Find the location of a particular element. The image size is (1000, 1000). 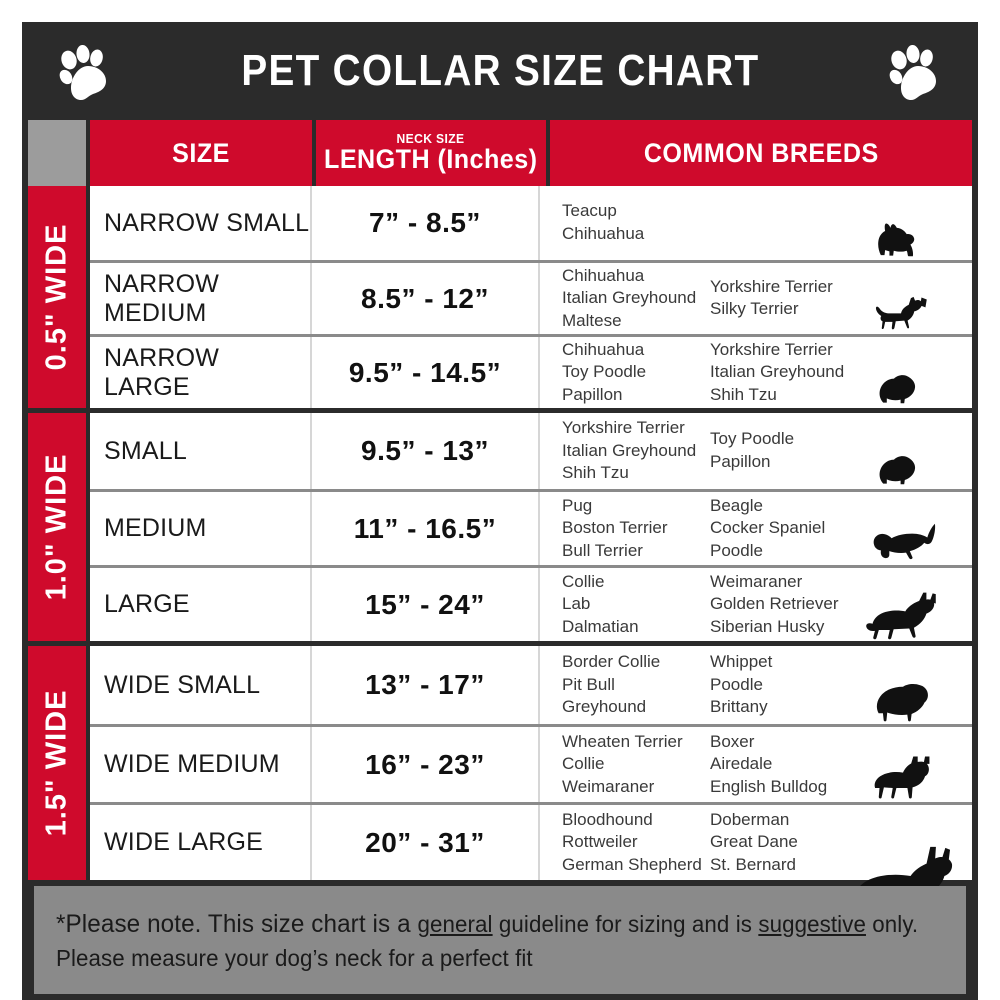

group-label-standard-text: 1.0" WIDE is located at coordinates (56, 527).